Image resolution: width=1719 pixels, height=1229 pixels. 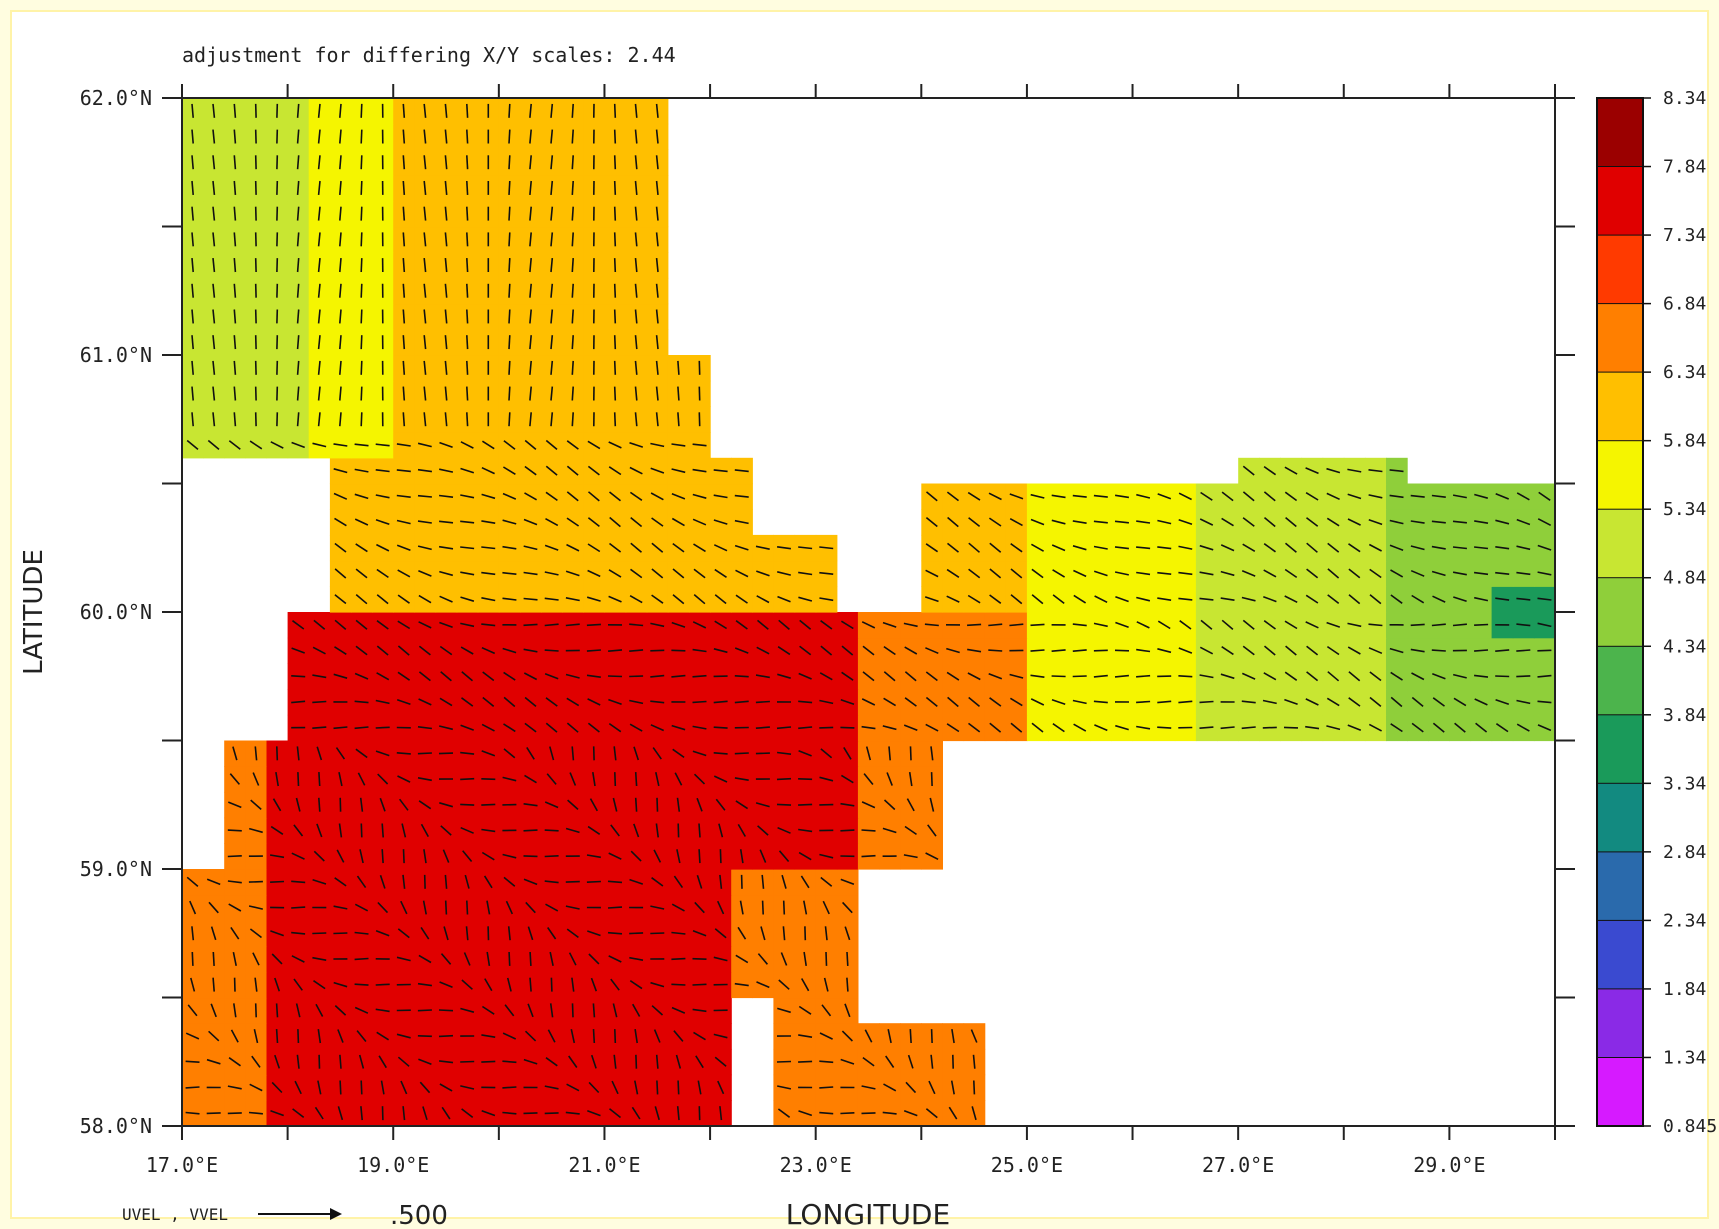 What do you see at coordinates (868, 1213) in the screenshot?
I see `x-axis-label: LONGITUDE` at bounding box center [868, 1213].